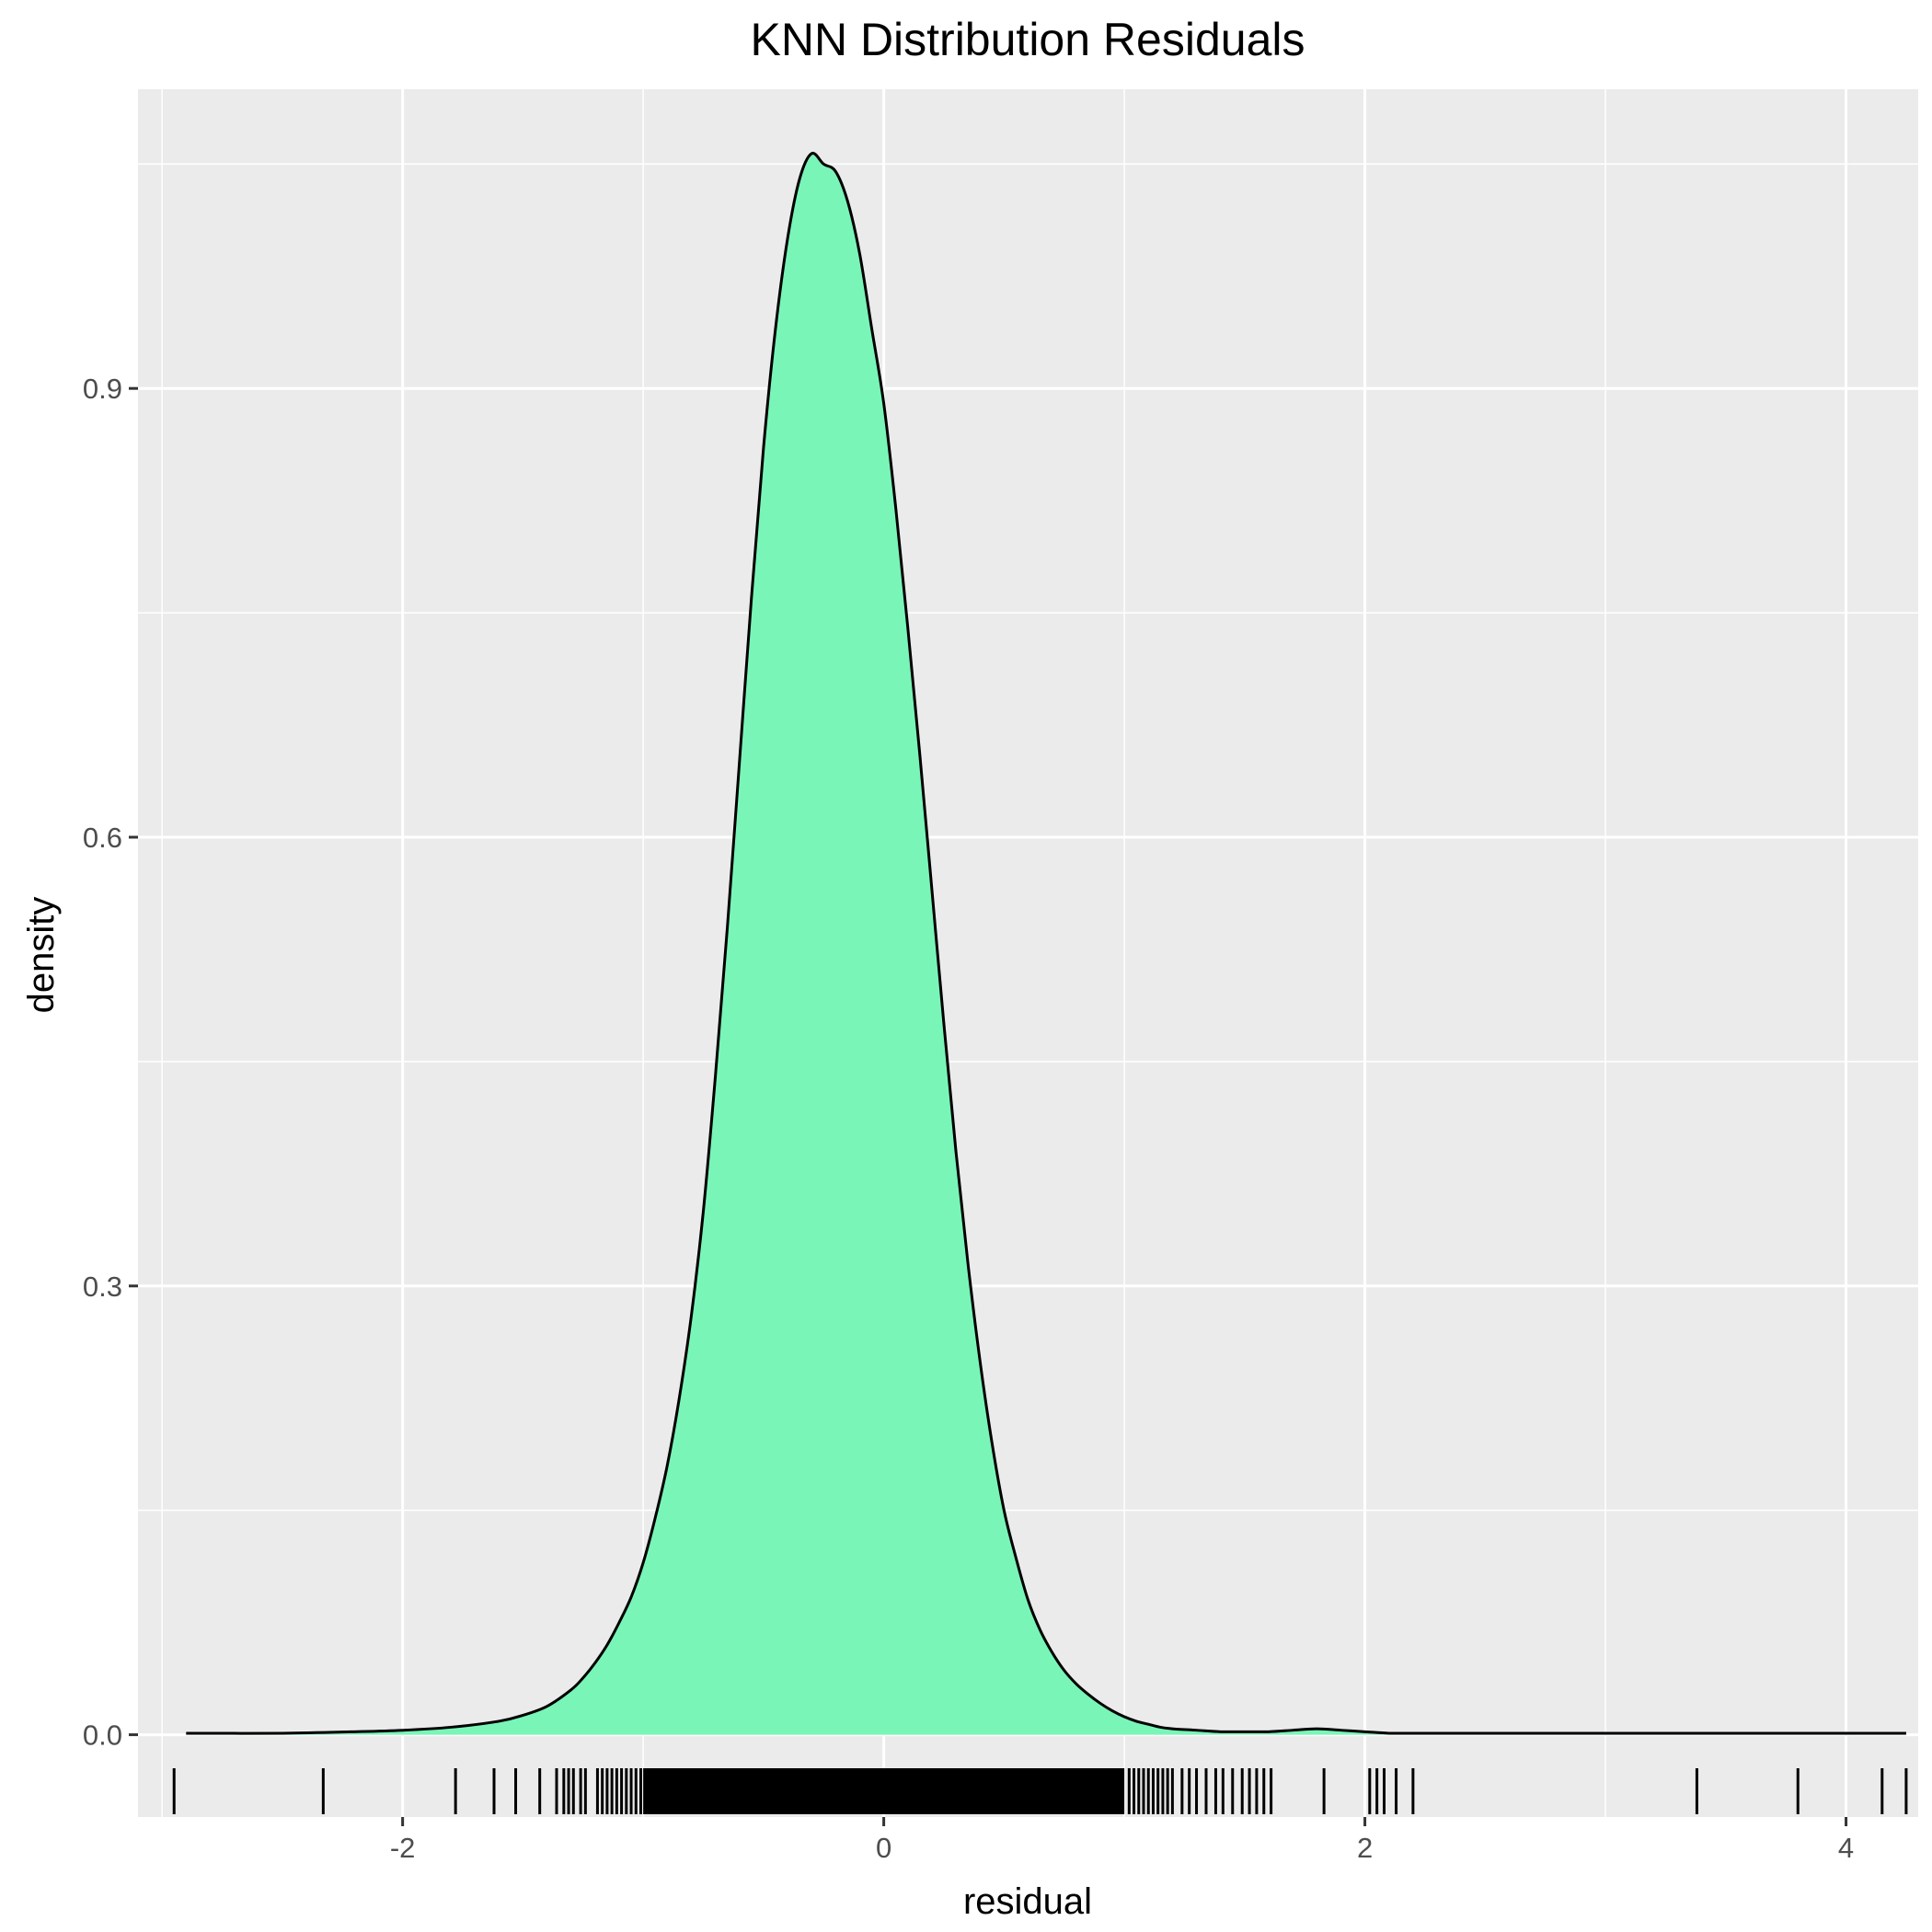  Describe the element at coordinates (41, 955) in the screenshot. I see `y-axis-title: density` at that location.